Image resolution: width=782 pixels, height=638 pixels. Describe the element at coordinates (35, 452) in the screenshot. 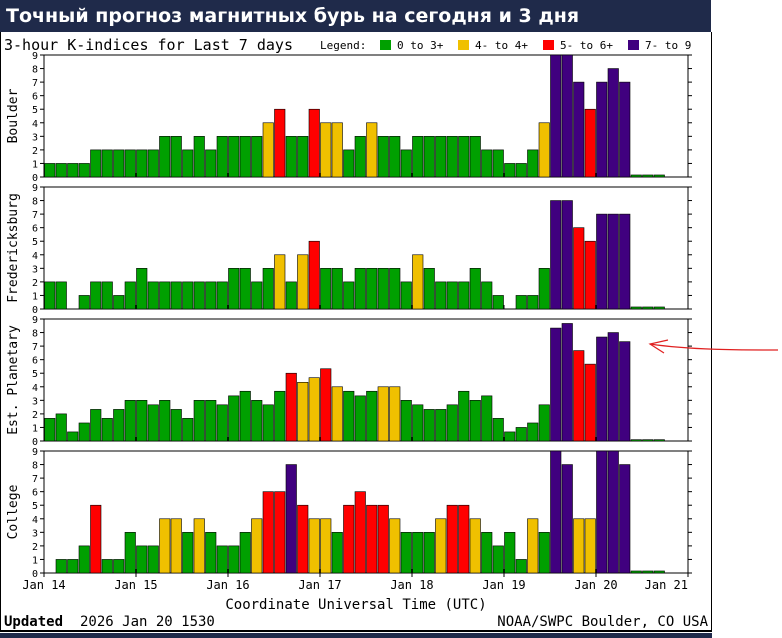

I see `y-tick-label: 9` at that location.